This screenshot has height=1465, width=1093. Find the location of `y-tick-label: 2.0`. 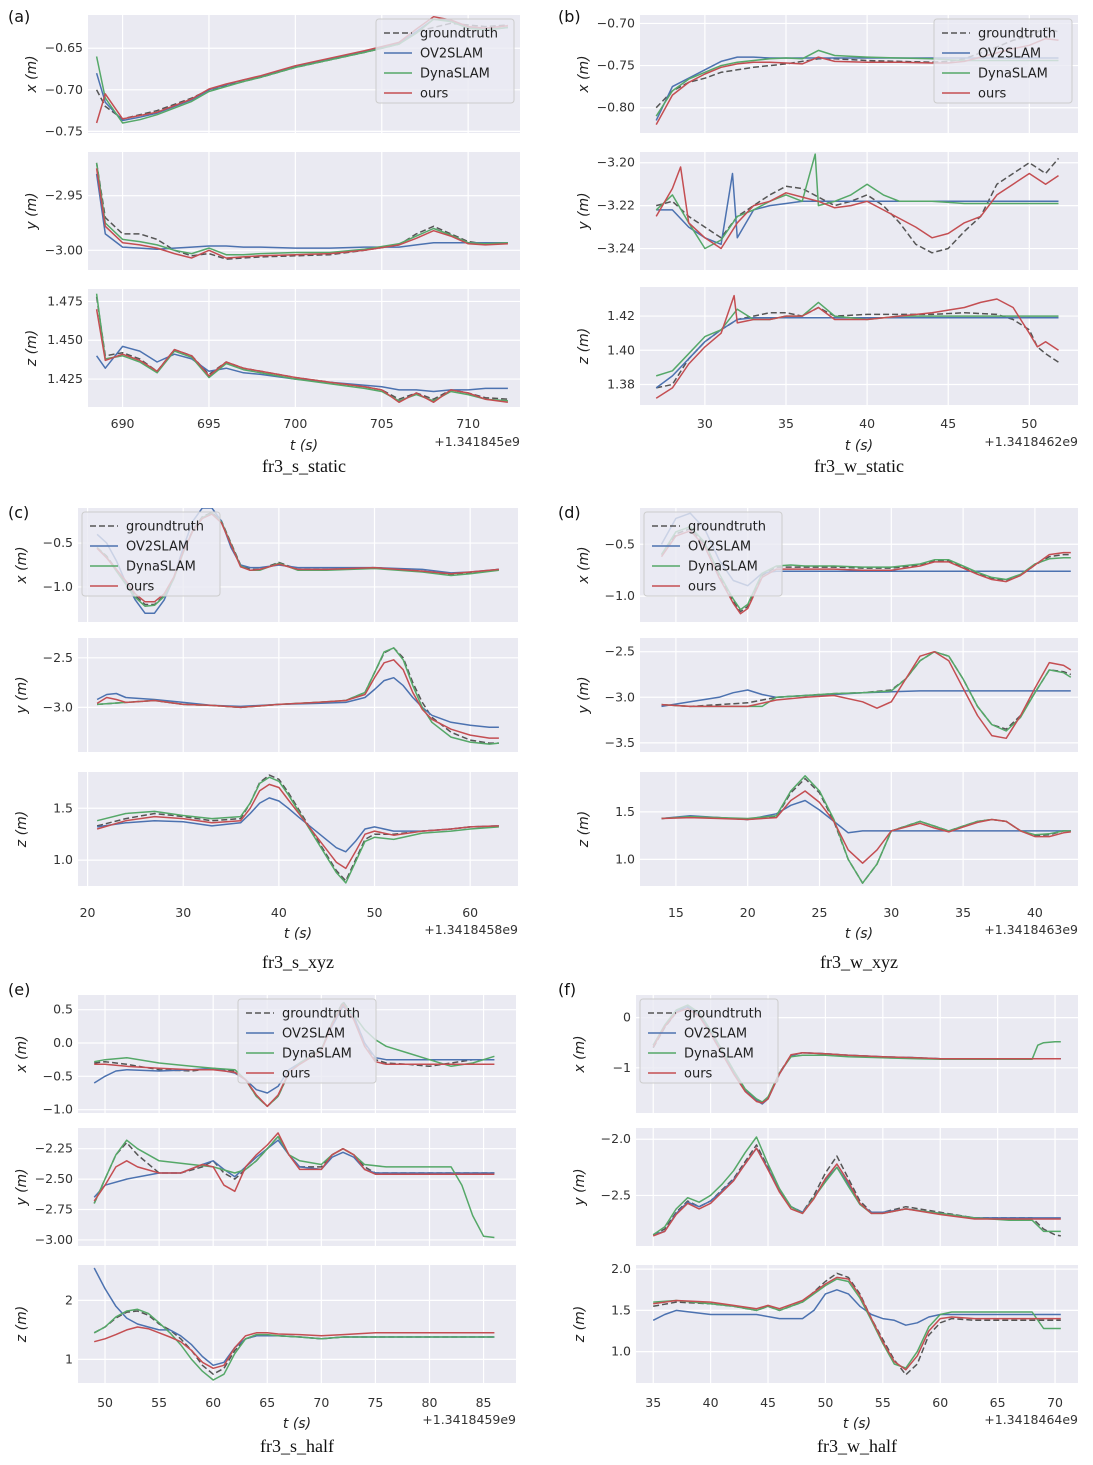

y-tick-label: 2.0 is located at coordinates (621, 1268).